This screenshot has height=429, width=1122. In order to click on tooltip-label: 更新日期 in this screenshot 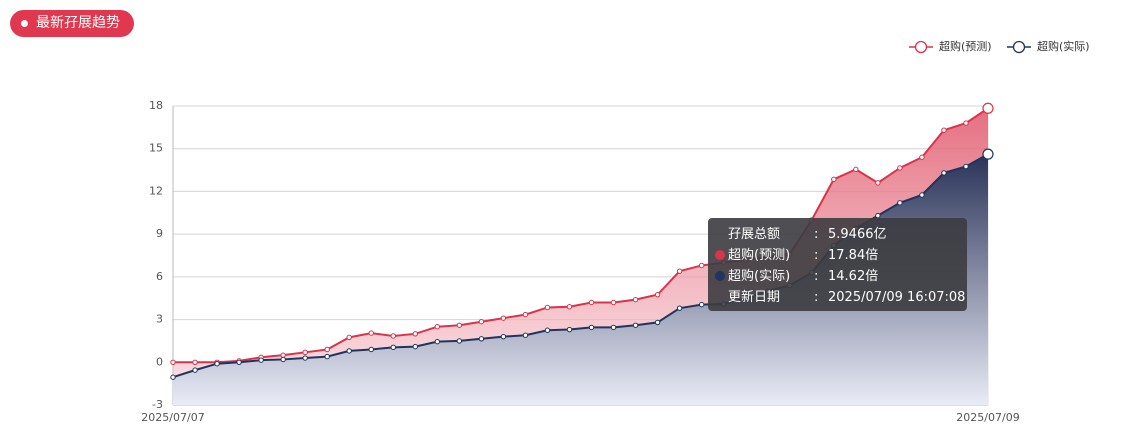, I will do `click(754, 297)`.